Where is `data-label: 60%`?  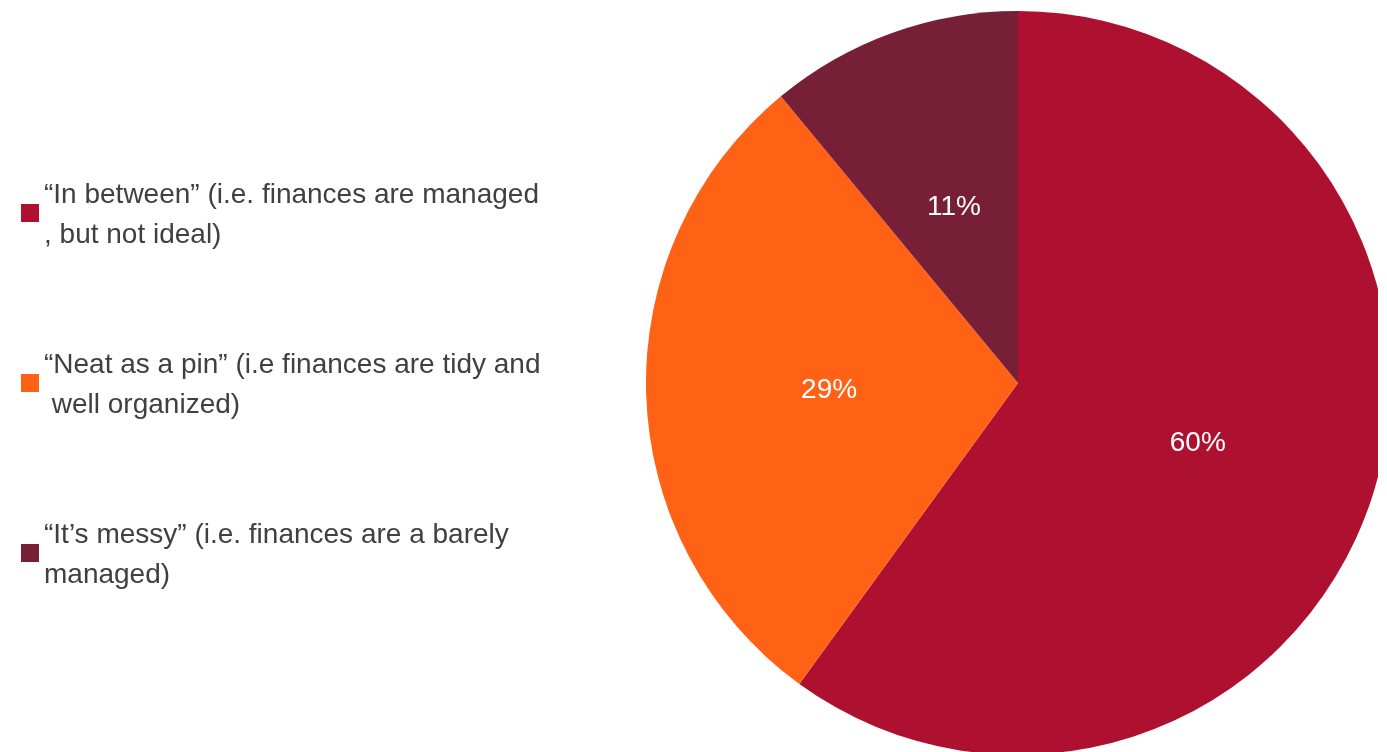
data-label: 60% is located at coordinates (1197, 441).